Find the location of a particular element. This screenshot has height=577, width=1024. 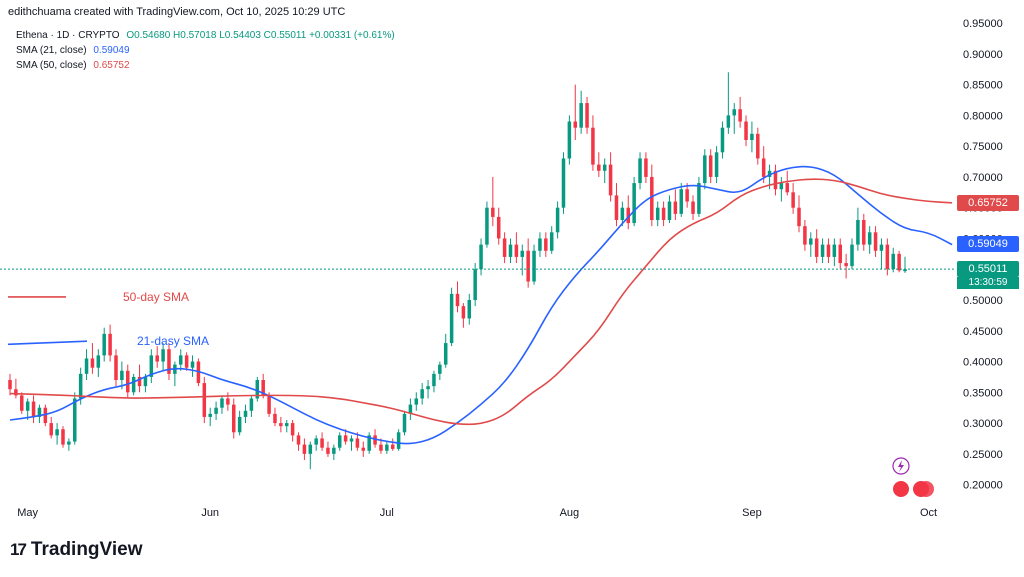

sma50-legend: SMA (50, close) 0.65752 is located at coordinates (73, 65).